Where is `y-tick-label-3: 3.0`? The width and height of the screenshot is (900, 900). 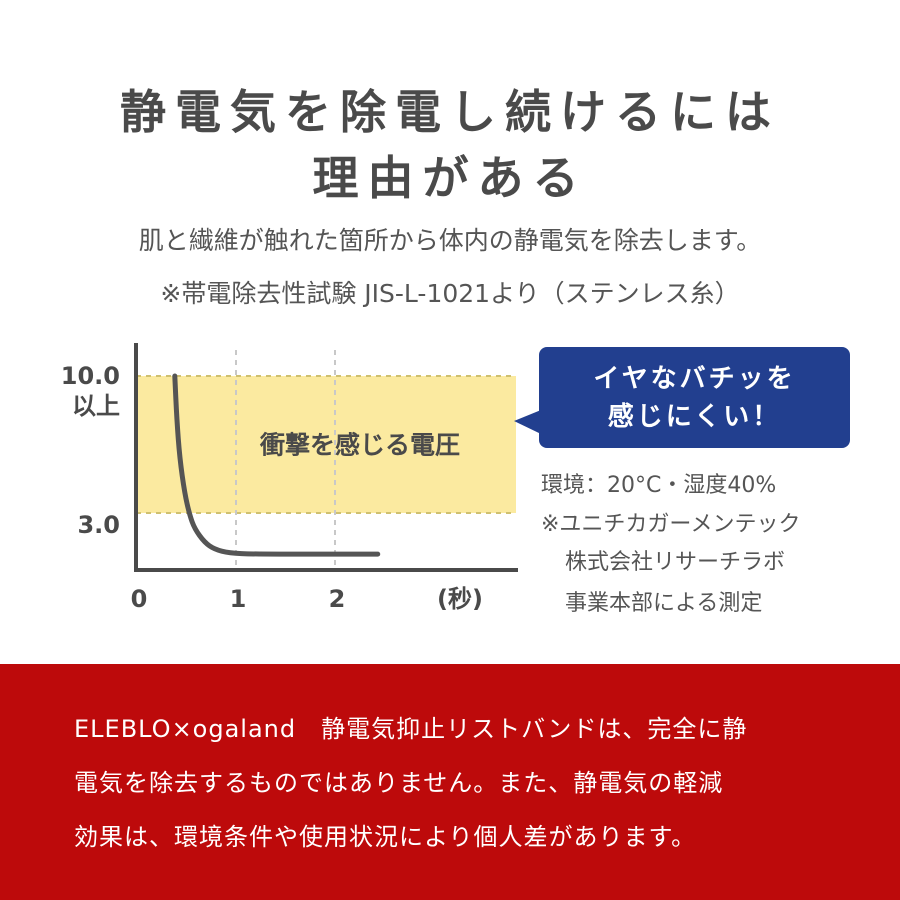
y-tick-label-3: 3.0 is located at coordinates (98, 525).